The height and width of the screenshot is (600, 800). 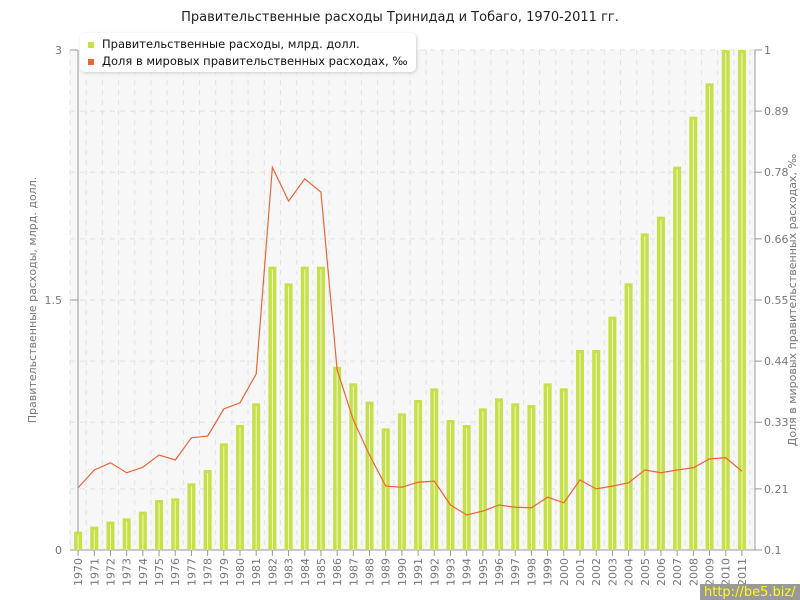 What do you see at coordinates (773, 550) in the screenshot?
I see `y2-tick-label: 0.1` at bounding box center [773, 550].